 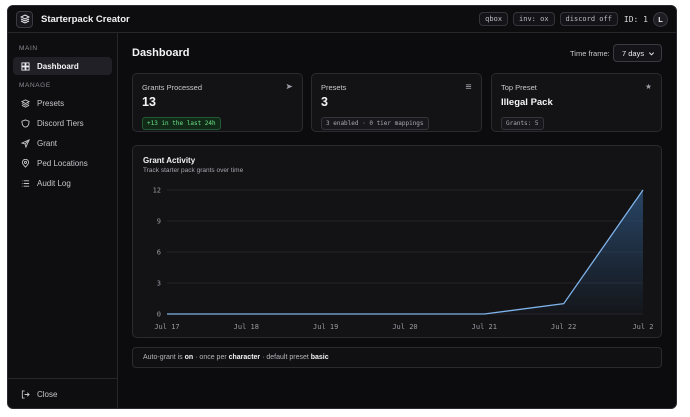 I want to click on sidebar-item-presets: Presets, so click(x=62, y=103).